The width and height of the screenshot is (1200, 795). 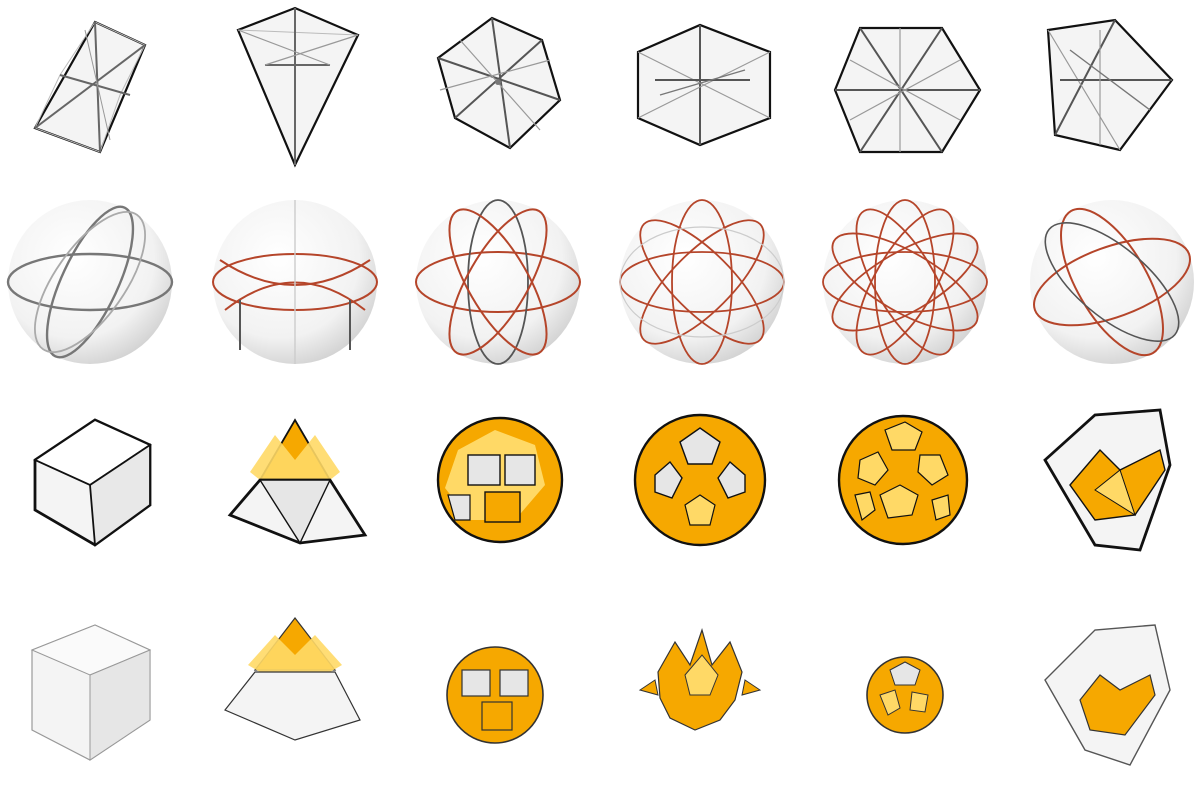 I want to click on wireframe-trapezoid-axes, so click(x=95, y=95).